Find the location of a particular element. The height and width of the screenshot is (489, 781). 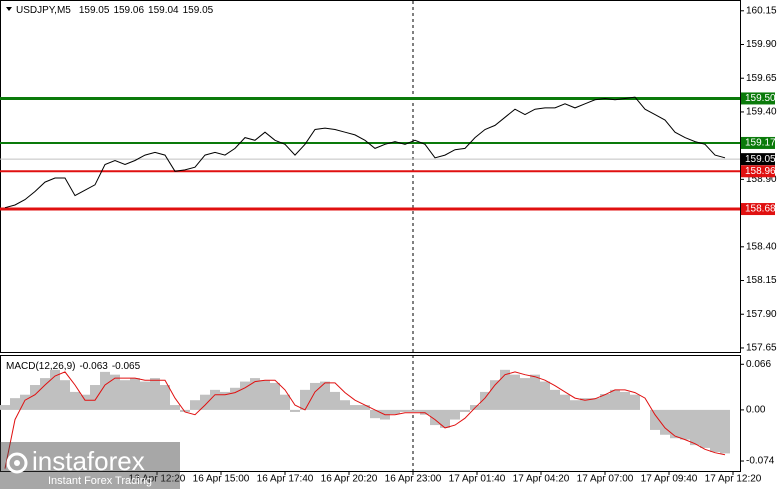

level-label: 159.17 is located at coordinates (760, 143).